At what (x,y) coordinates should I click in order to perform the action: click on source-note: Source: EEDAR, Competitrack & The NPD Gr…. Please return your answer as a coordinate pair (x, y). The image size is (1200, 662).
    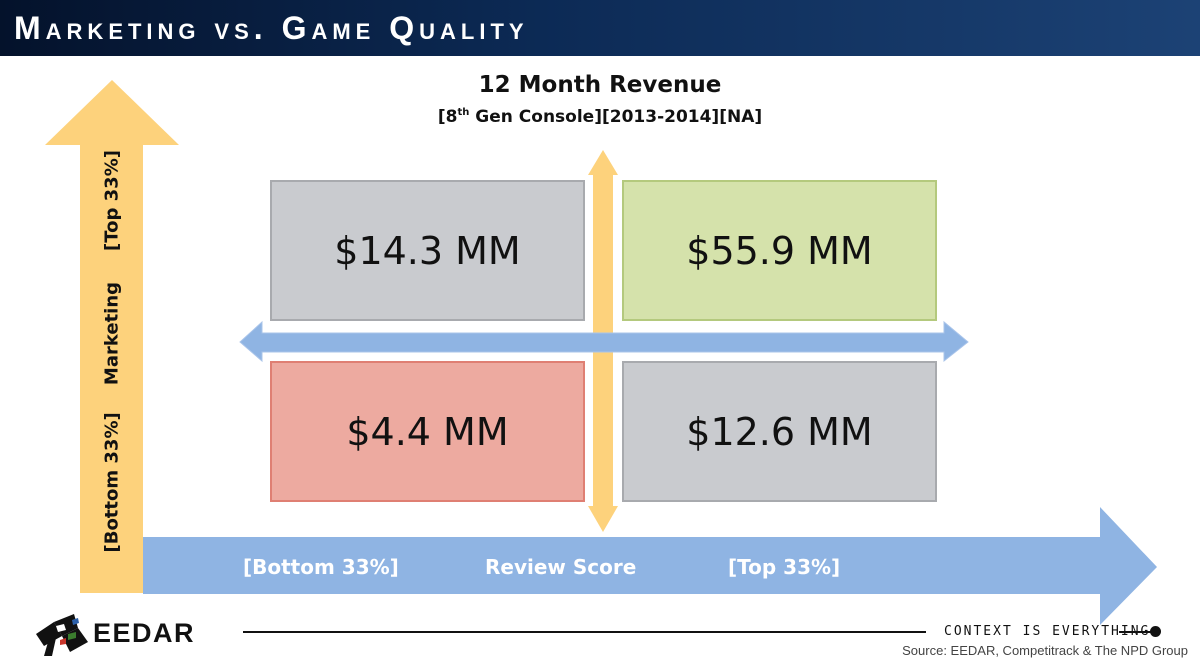
    Looking at the image, I should click on (1045, 650).